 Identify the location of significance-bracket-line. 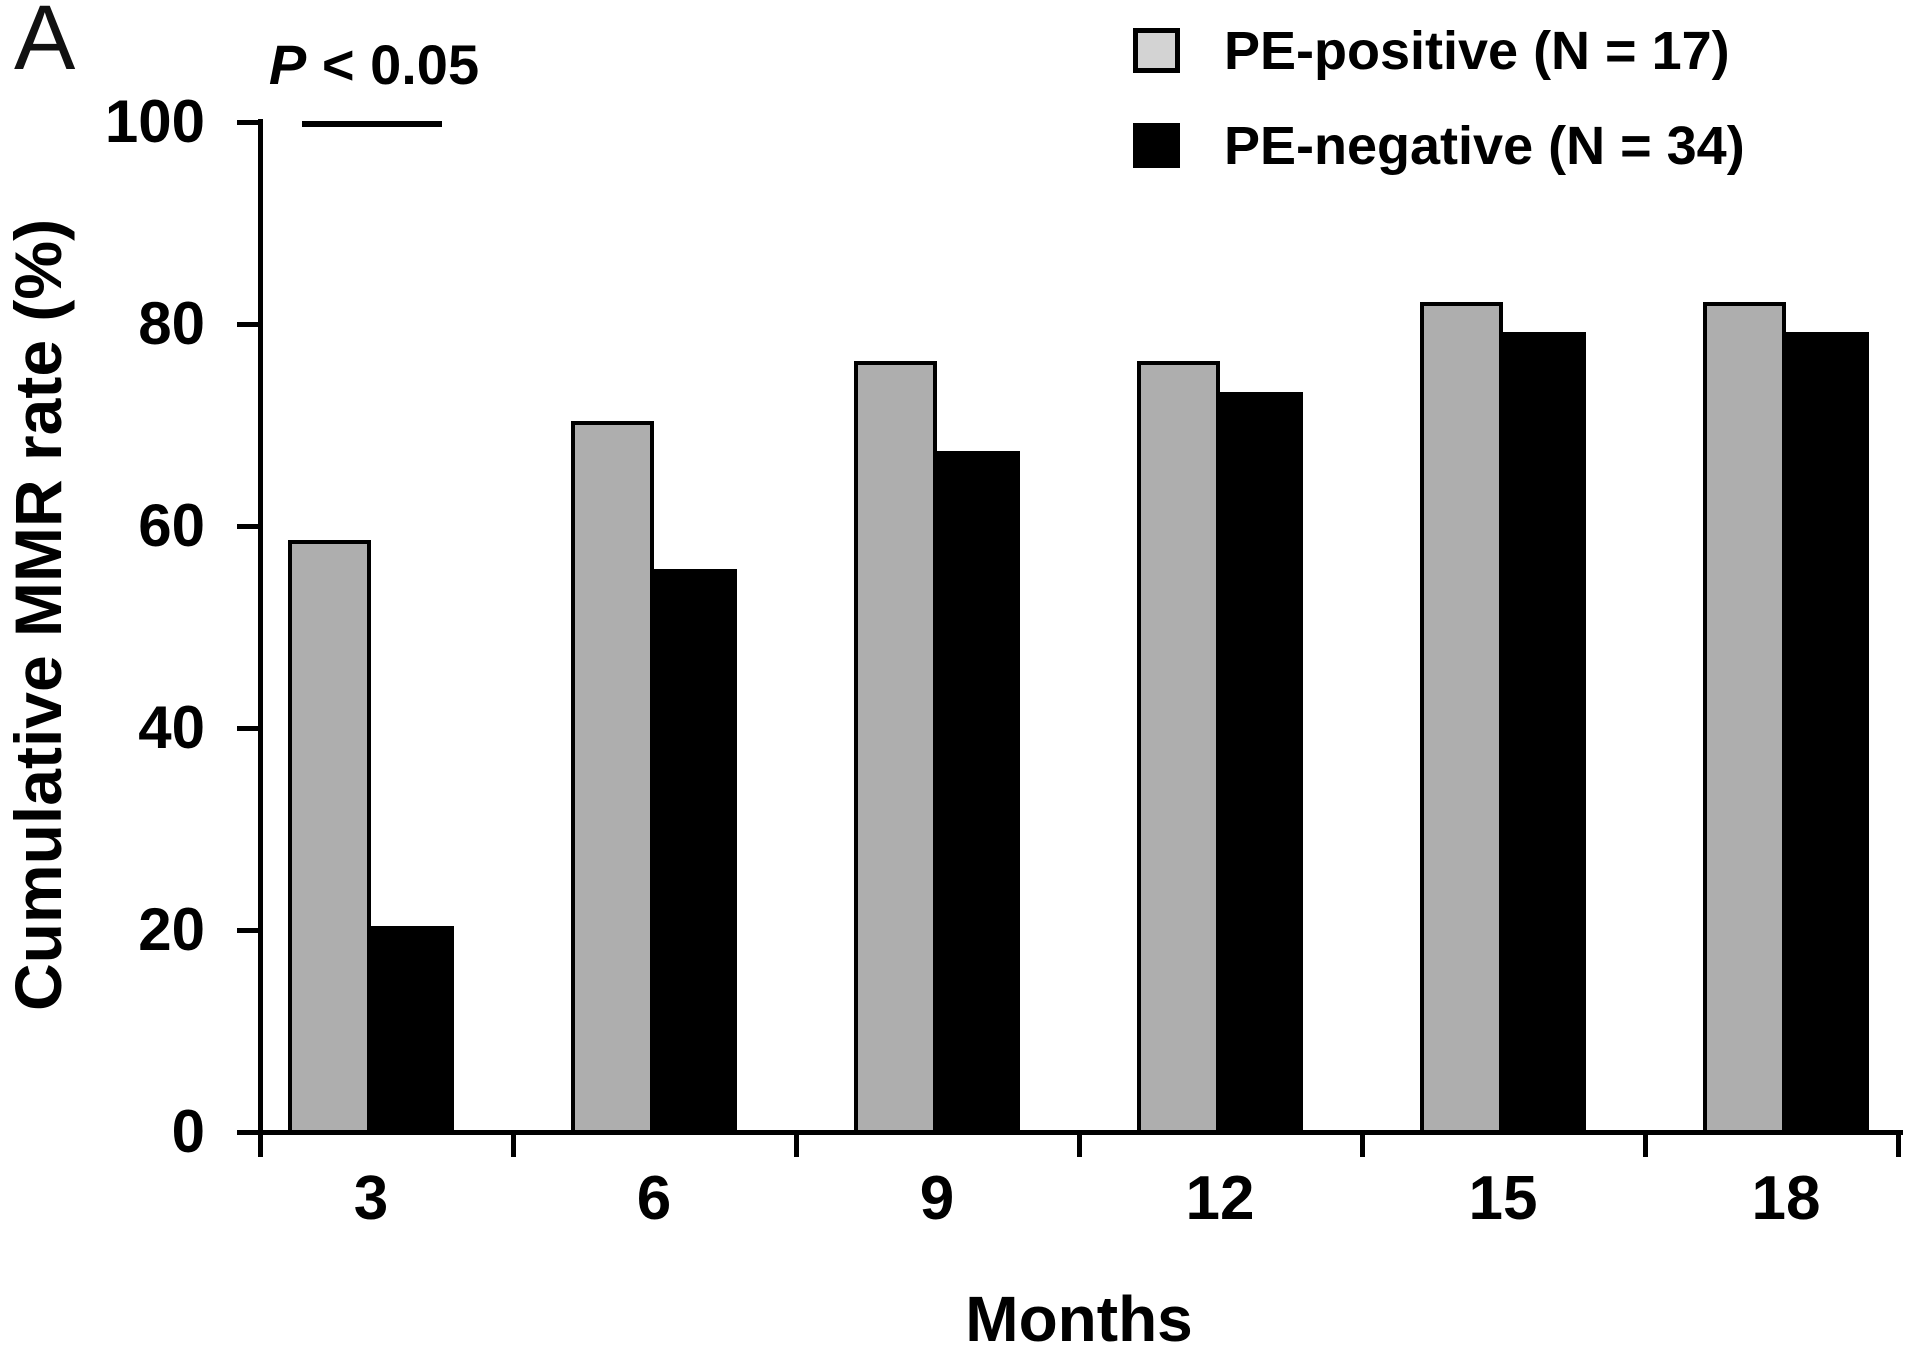
(372, 124).